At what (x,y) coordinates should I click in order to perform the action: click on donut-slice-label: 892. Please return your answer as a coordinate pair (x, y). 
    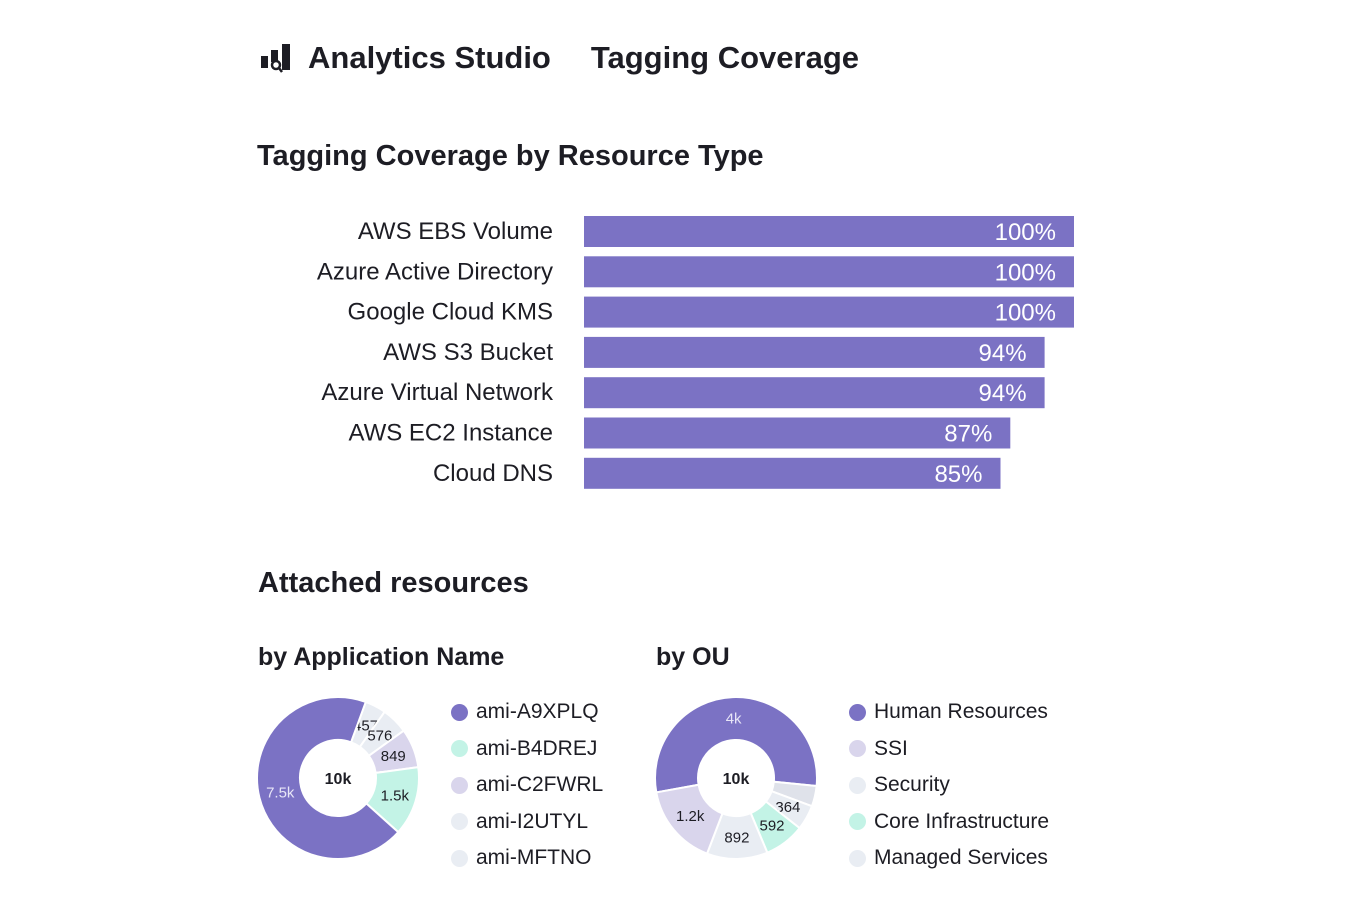
    Looking at the image, I should click on (736, 837).